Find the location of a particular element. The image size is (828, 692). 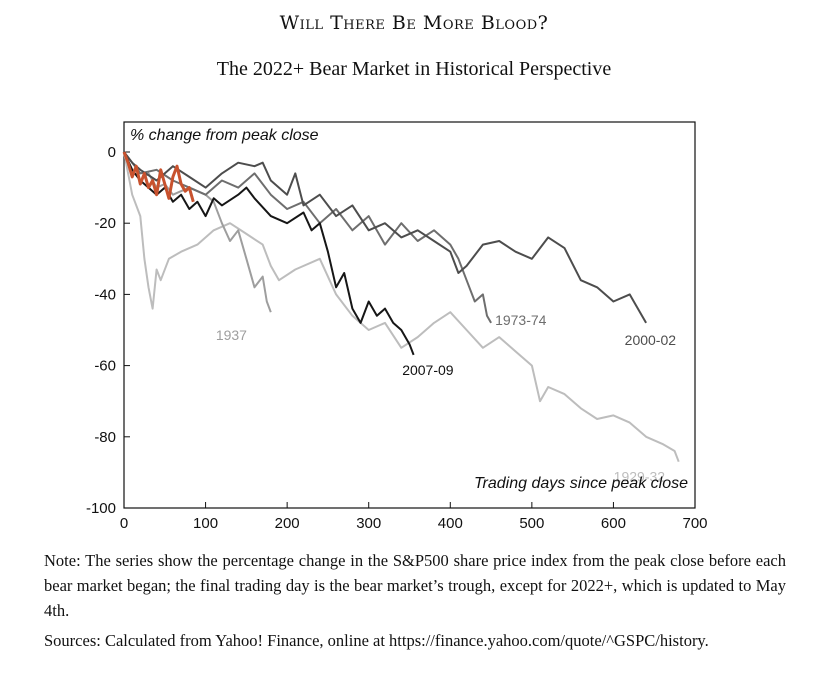

x-axis-label: Trading days since peak close is located at coordinates (581, 483).